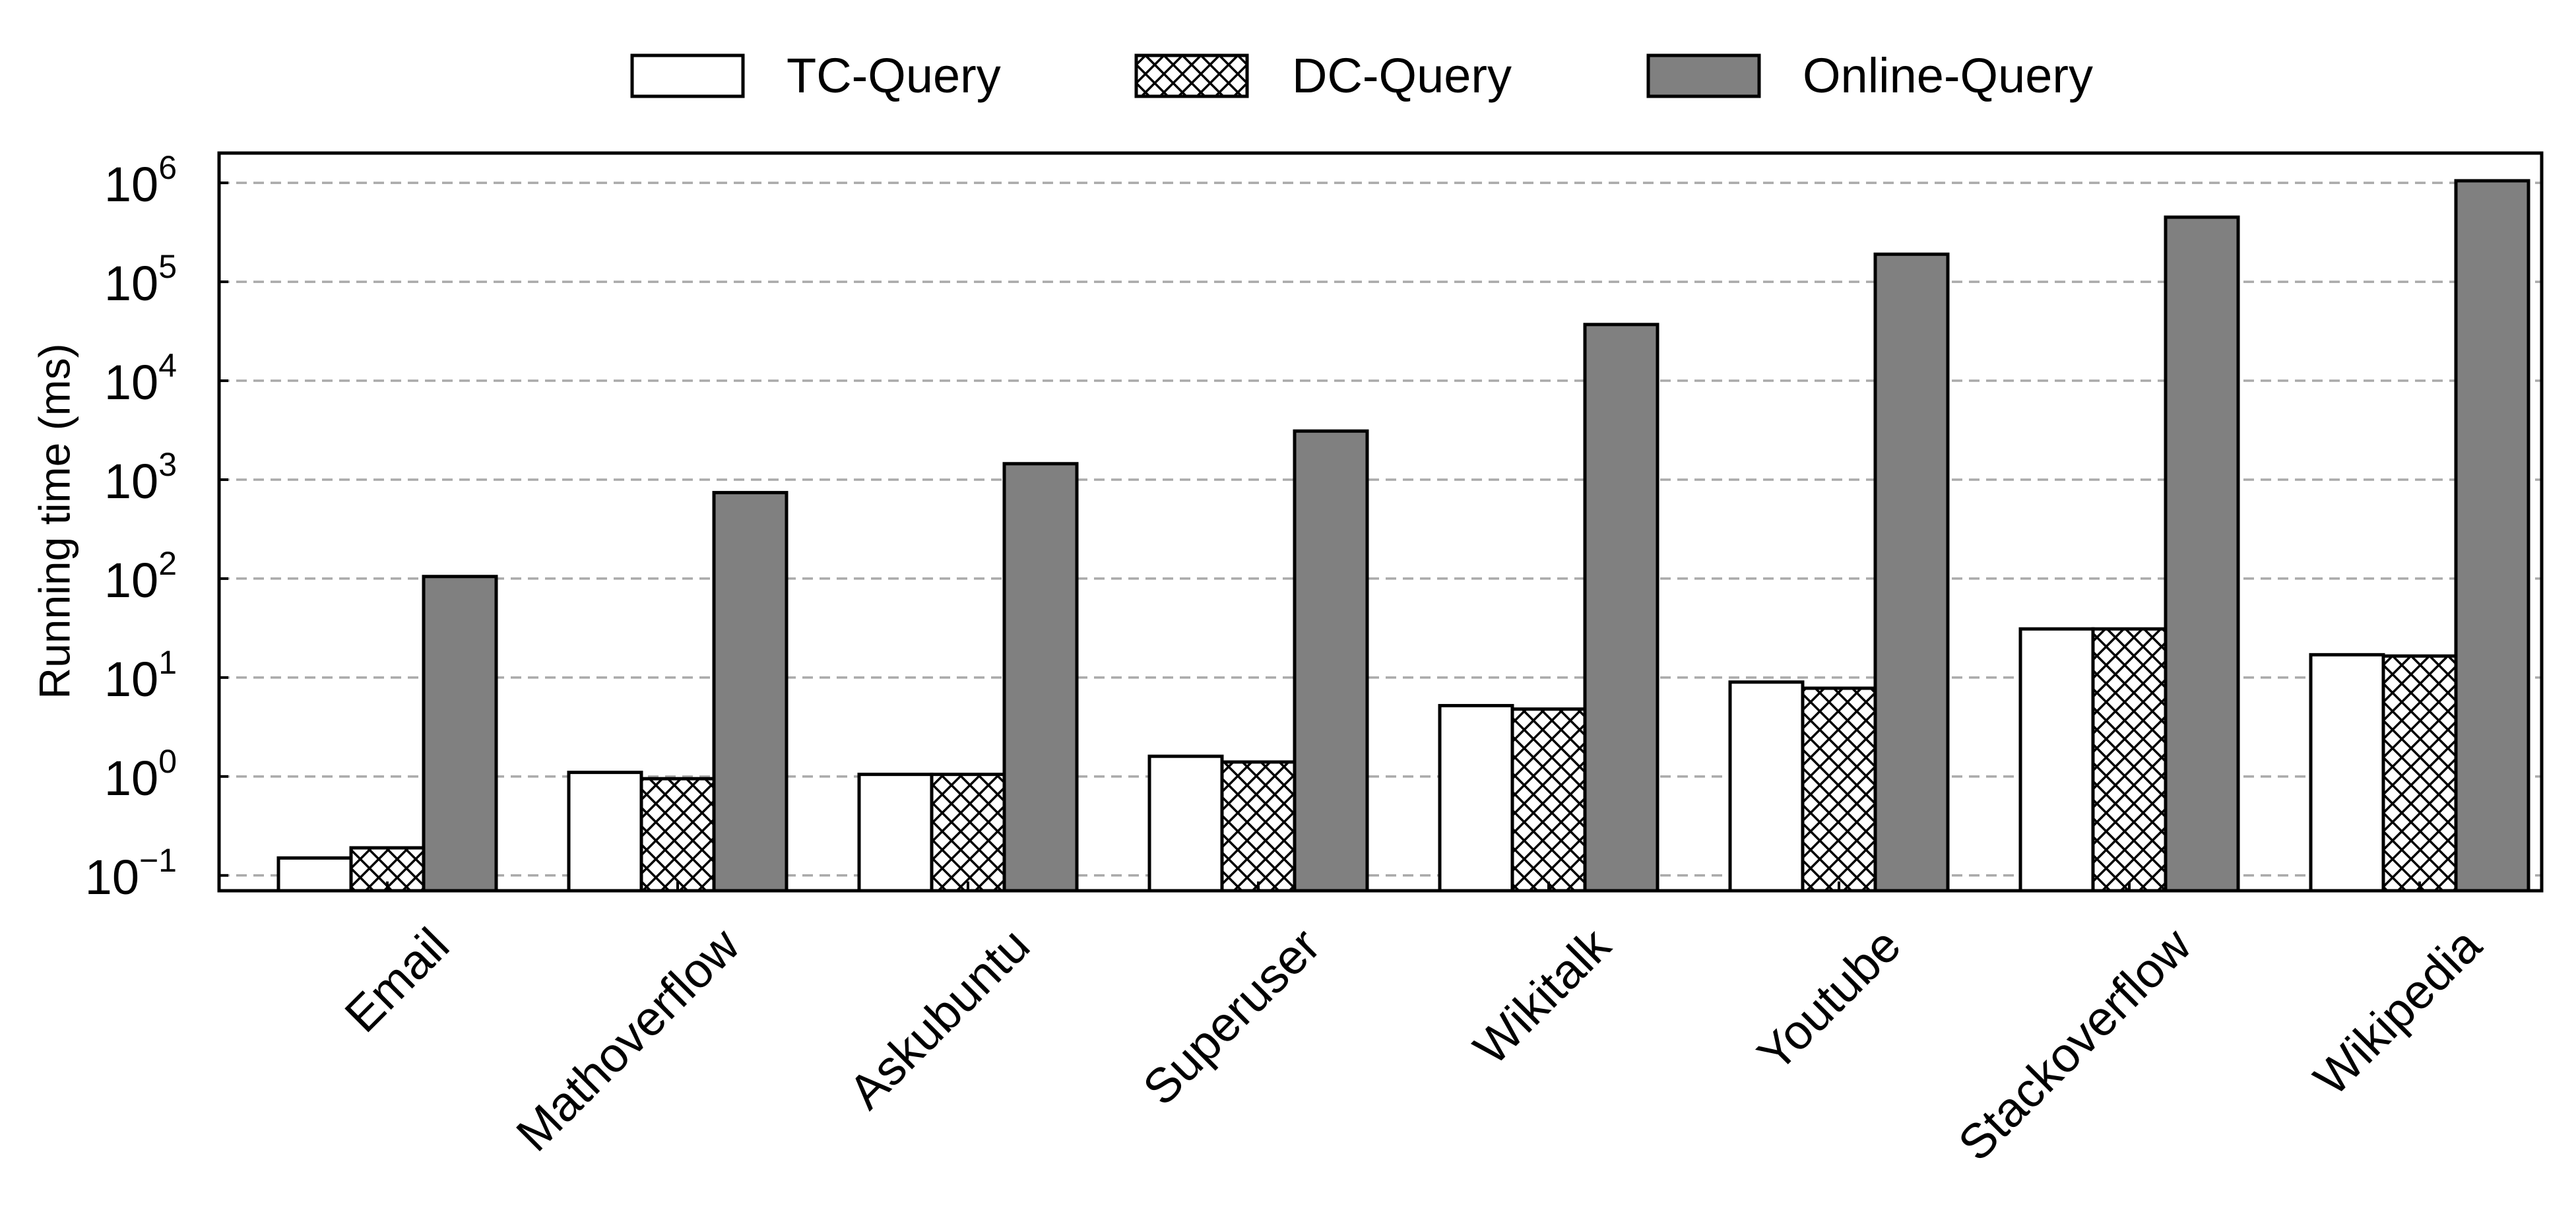 This screenshot has height=1218, width=2576. Describe the element at coordinates (397, 981) in the screenshot. I see `x-tick-label: Email` at that location.